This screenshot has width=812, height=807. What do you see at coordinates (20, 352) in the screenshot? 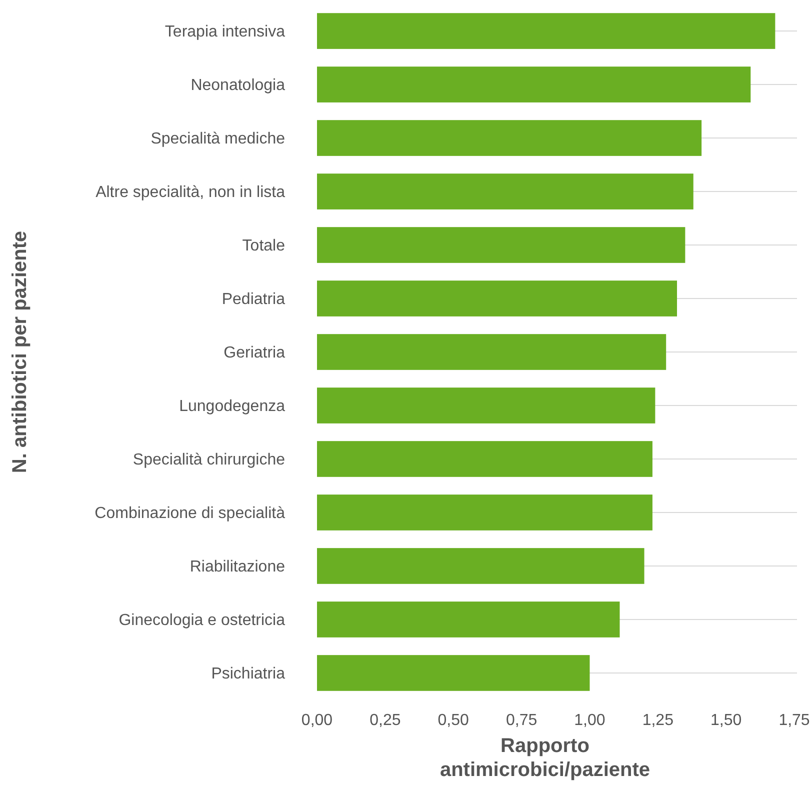
I see `y-axis-title: N. antibiotici per paziente` at bounding box center [20, 352].